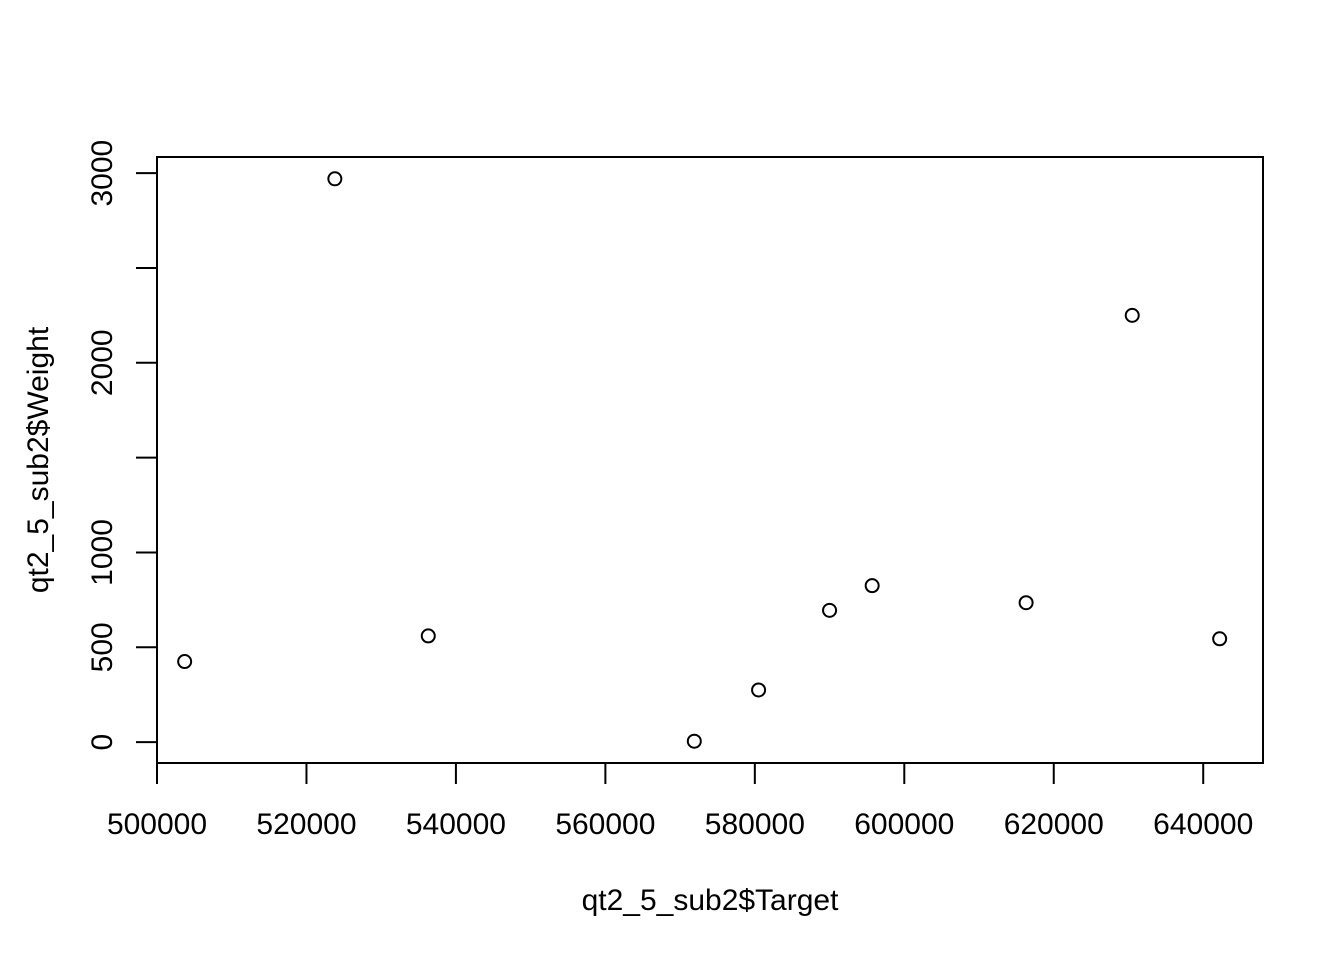 Image resolution: width=1344 pixels, height=960 pixels. I want to click on y-tick-label: 2000, so click(102, 362).